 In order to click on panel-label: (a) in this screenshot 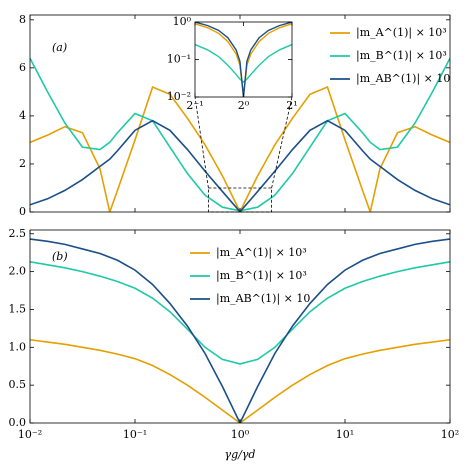, I will do `click(59, 47)`.